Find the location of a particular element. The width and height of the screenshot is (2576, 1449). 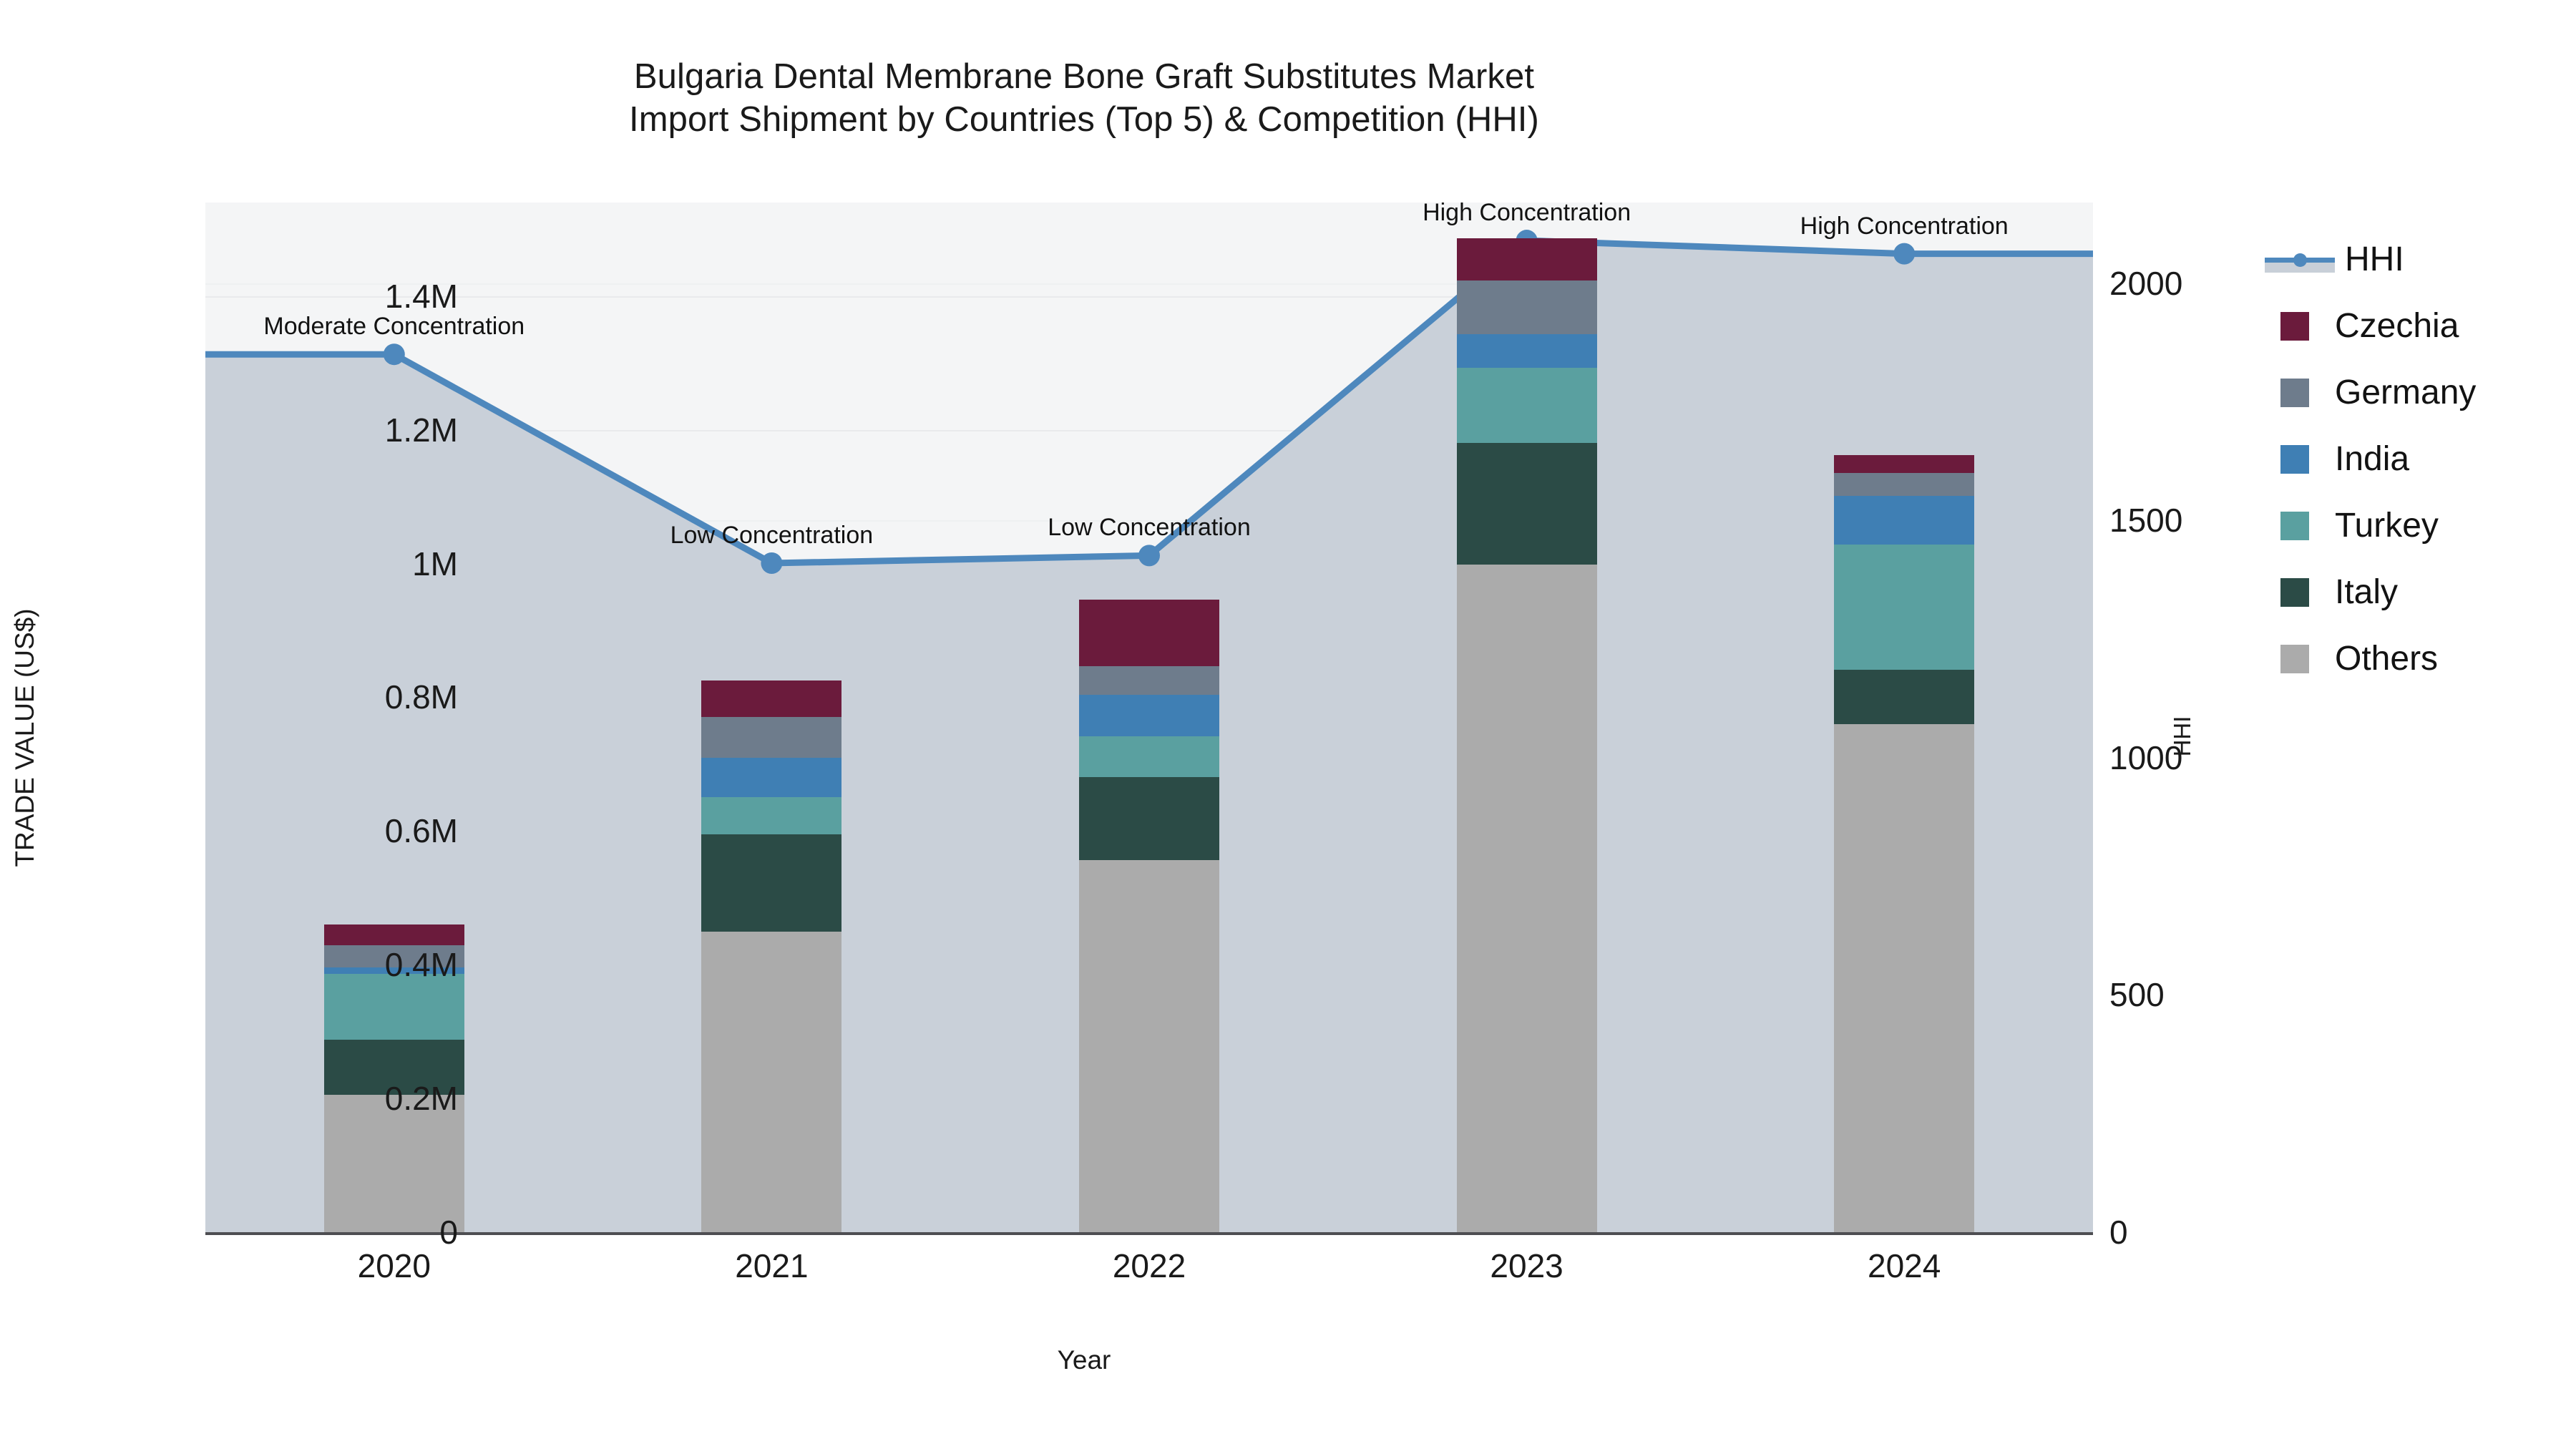

legend-label: Italy is located at coordinates (2367, 592).